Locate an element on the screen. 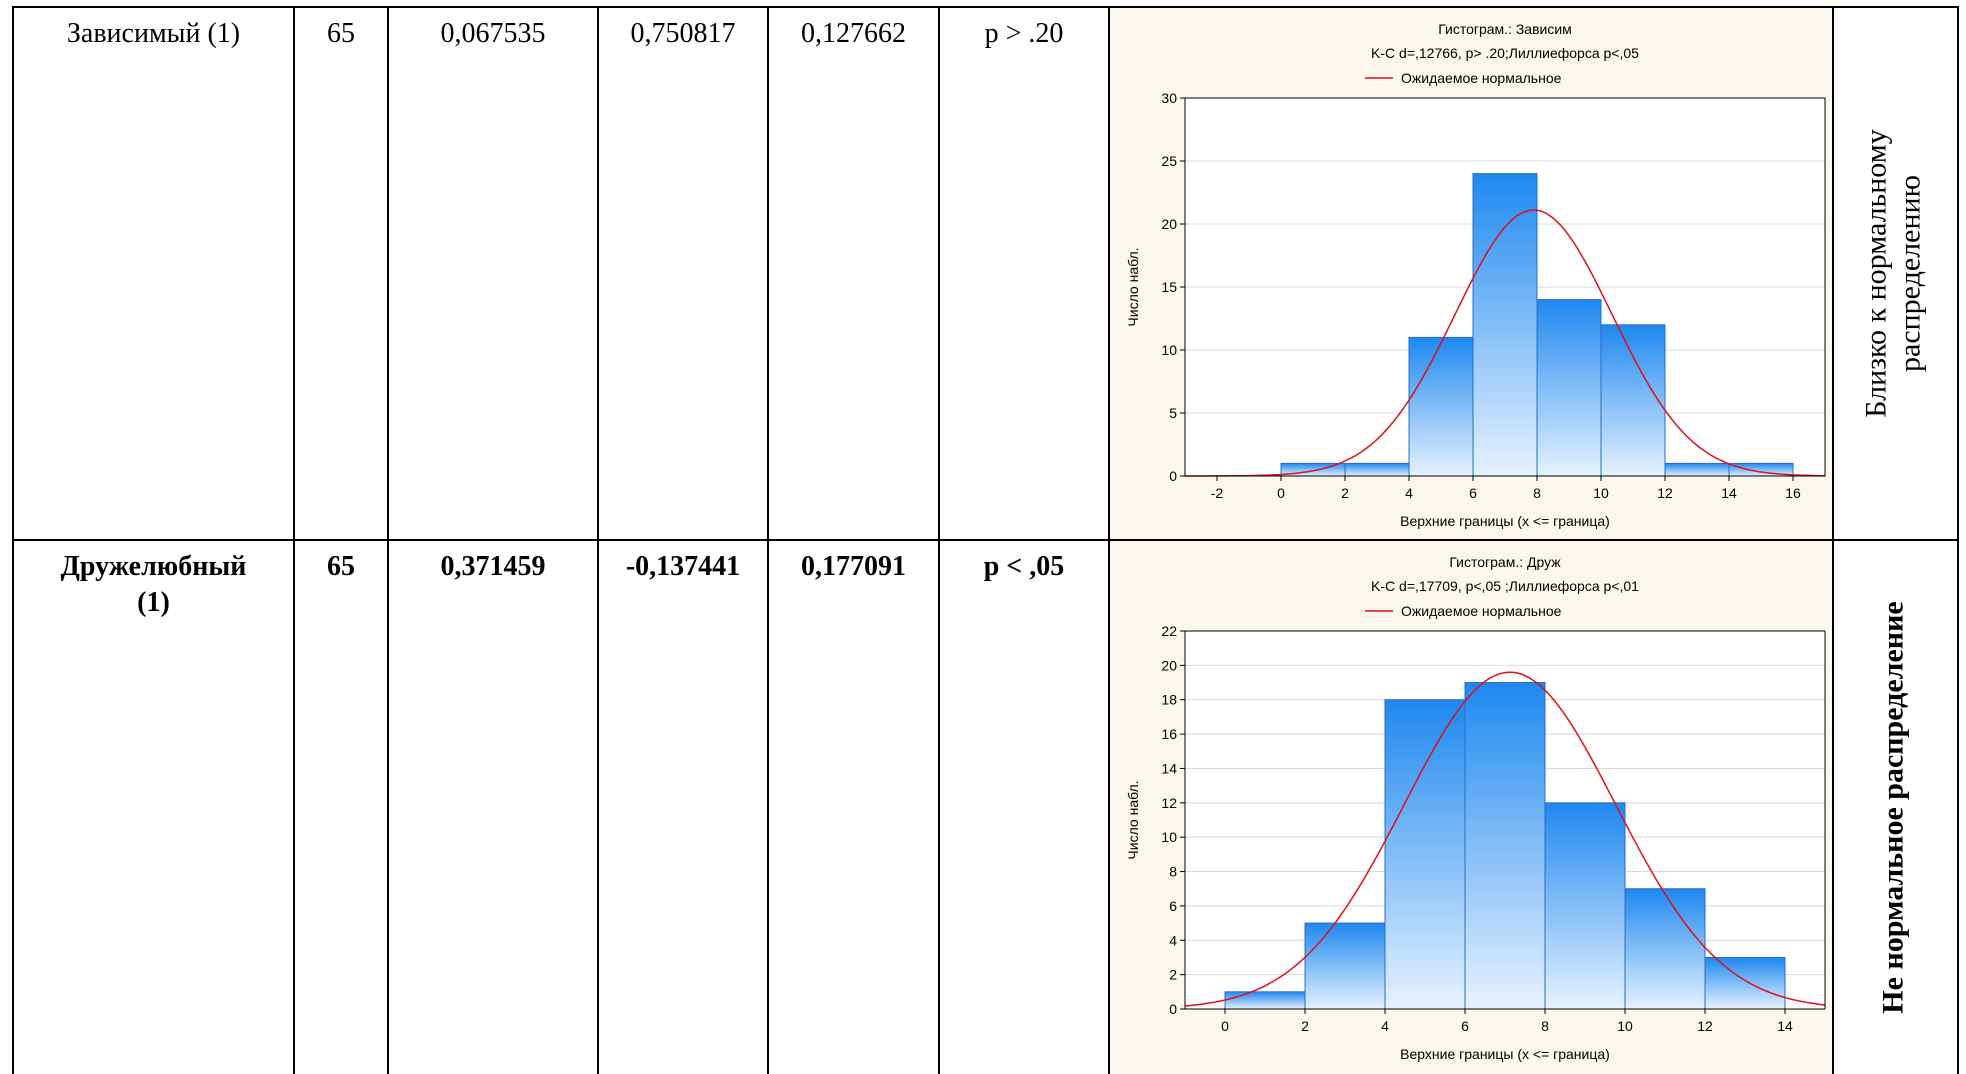 The width and height of the screenshot is (1966, 1074). stat-cell: 0,067535 is located at coordinates (492, 272).